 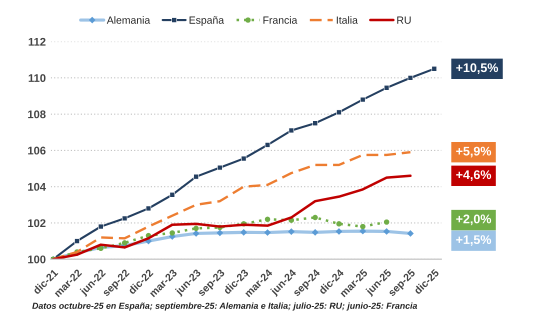 What do you see at coordinates (37, 223) in the screenshot?
I see `y-tick-label: 102` at bounding box center [37, 223].